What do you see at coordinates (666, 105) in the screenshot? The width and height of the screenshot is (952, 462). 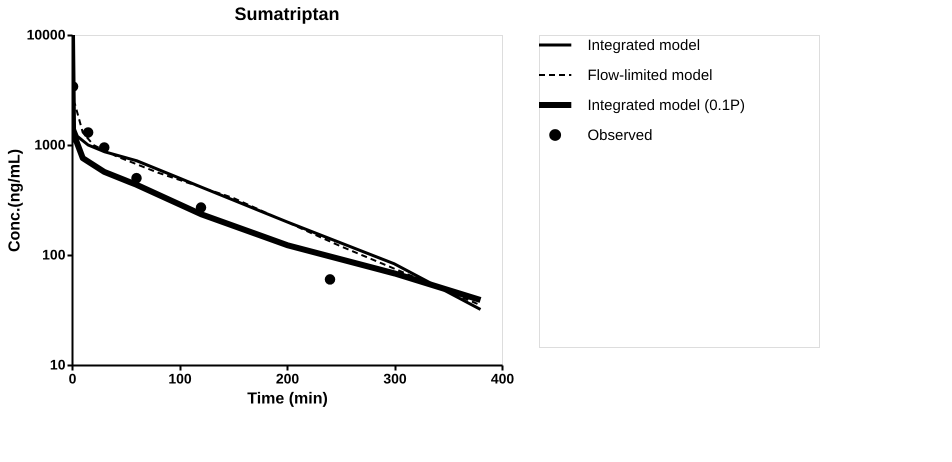 I see `legend-label: Integrated model (0.1P)` at bounding box center [666, 105].